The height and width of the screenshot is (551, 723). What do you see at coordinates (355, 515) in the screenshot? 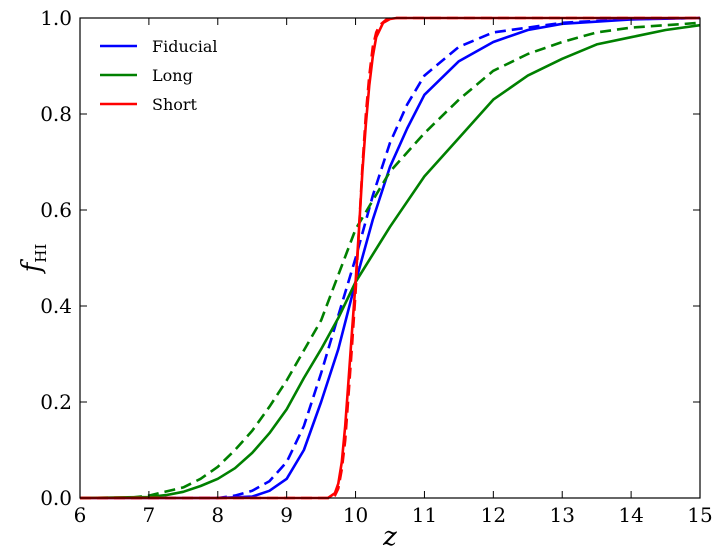
I see `x-tick-label: 10` at bounding box center [355, 515].